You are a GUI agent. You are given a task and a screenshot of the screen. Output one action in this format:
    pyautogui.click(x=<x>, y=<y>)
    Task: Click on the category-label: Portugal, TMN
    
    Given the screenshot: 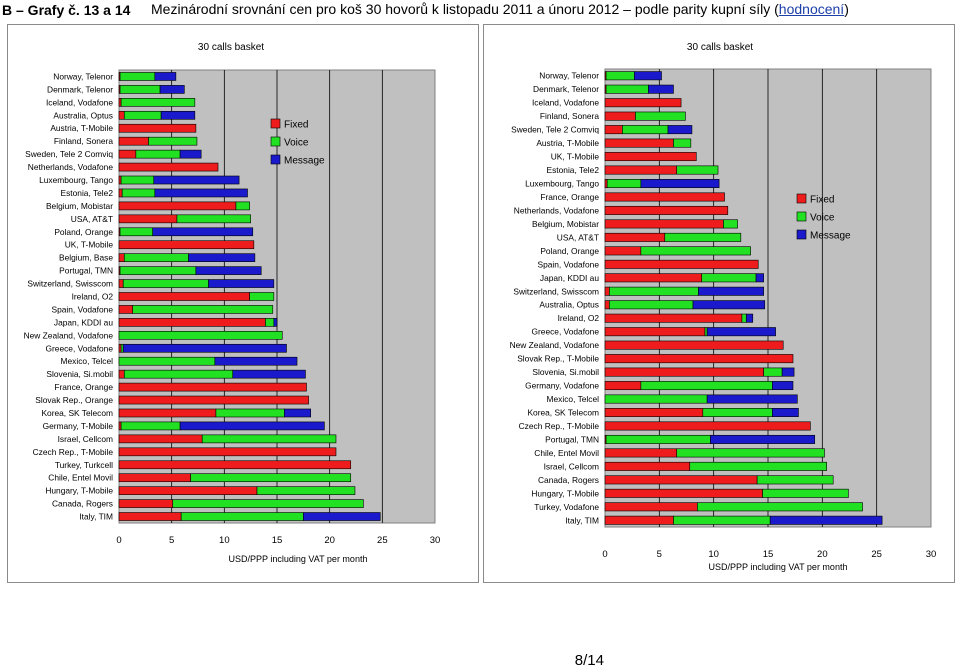 What is the action you would take?
    pyautogui.click(x=572, y=439)
    